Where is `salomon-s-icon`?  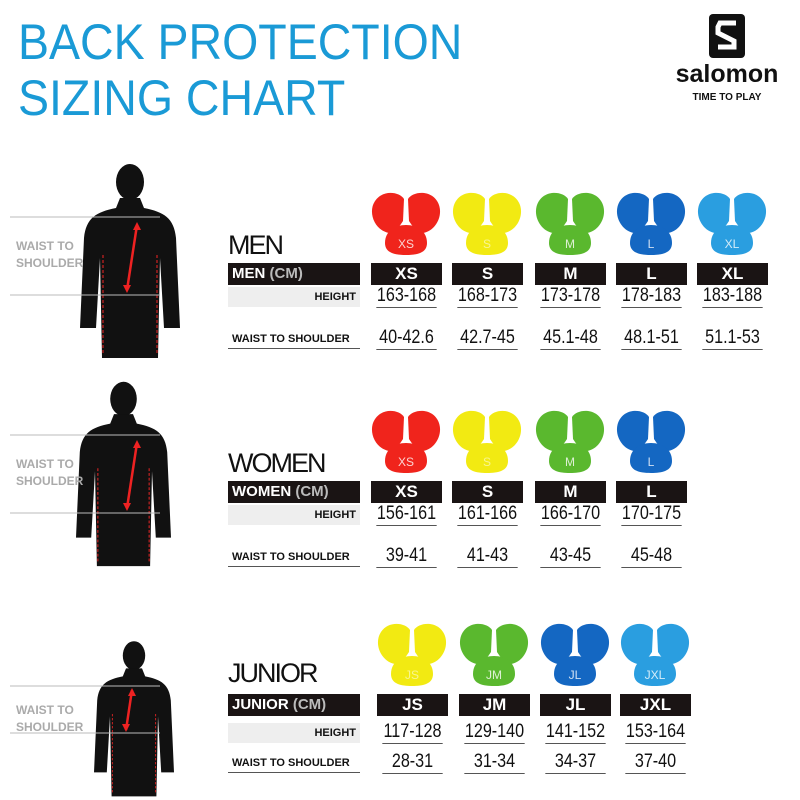 salomon-s-icon is located at coordinates (727, 36).